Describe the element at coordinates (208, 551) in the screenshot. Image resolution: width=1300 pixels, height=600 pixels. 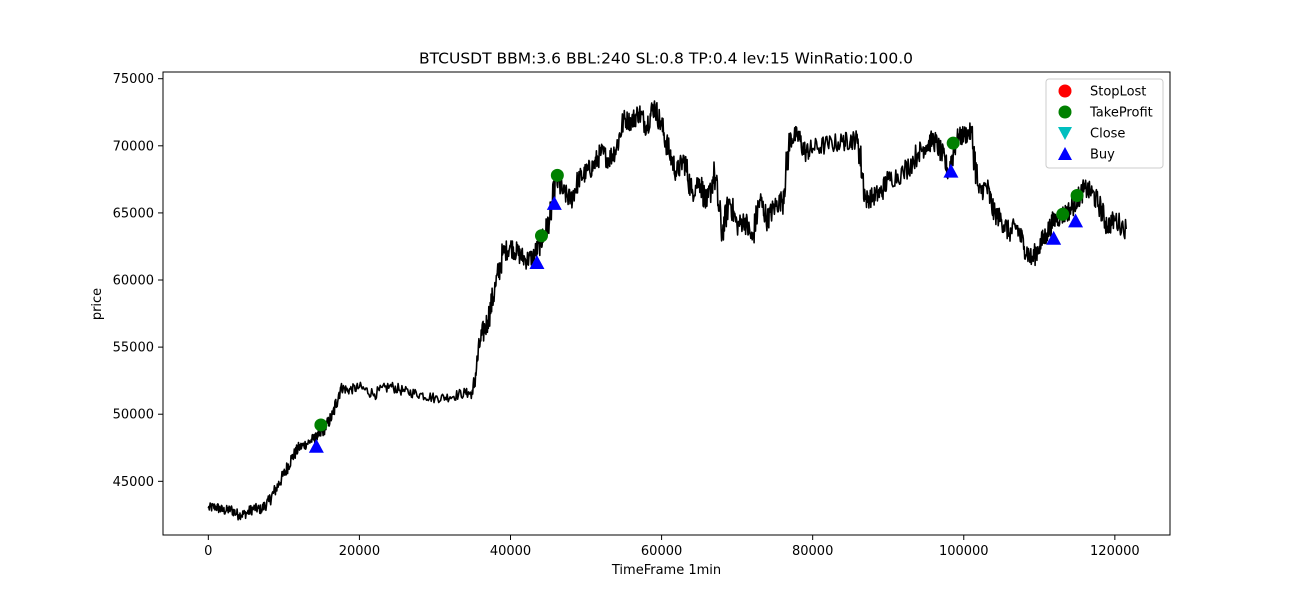
I see `x-tick-label: 0` at that location.